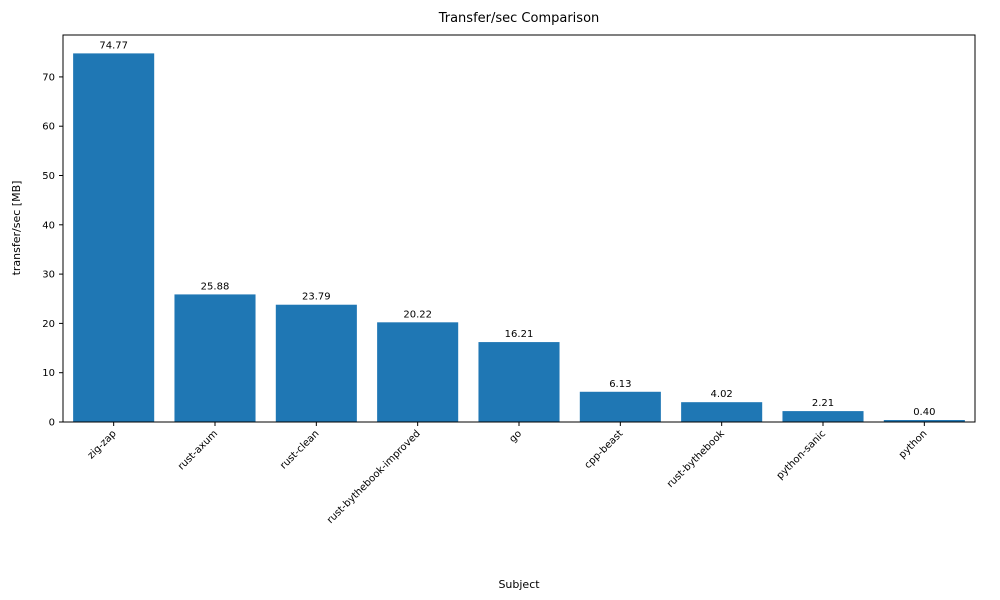 This screenshot has width=1000, height=600. Describe the element at coordinates (722, 394) in the screenshot. I see `bar-value-label: 4.02` at that location.